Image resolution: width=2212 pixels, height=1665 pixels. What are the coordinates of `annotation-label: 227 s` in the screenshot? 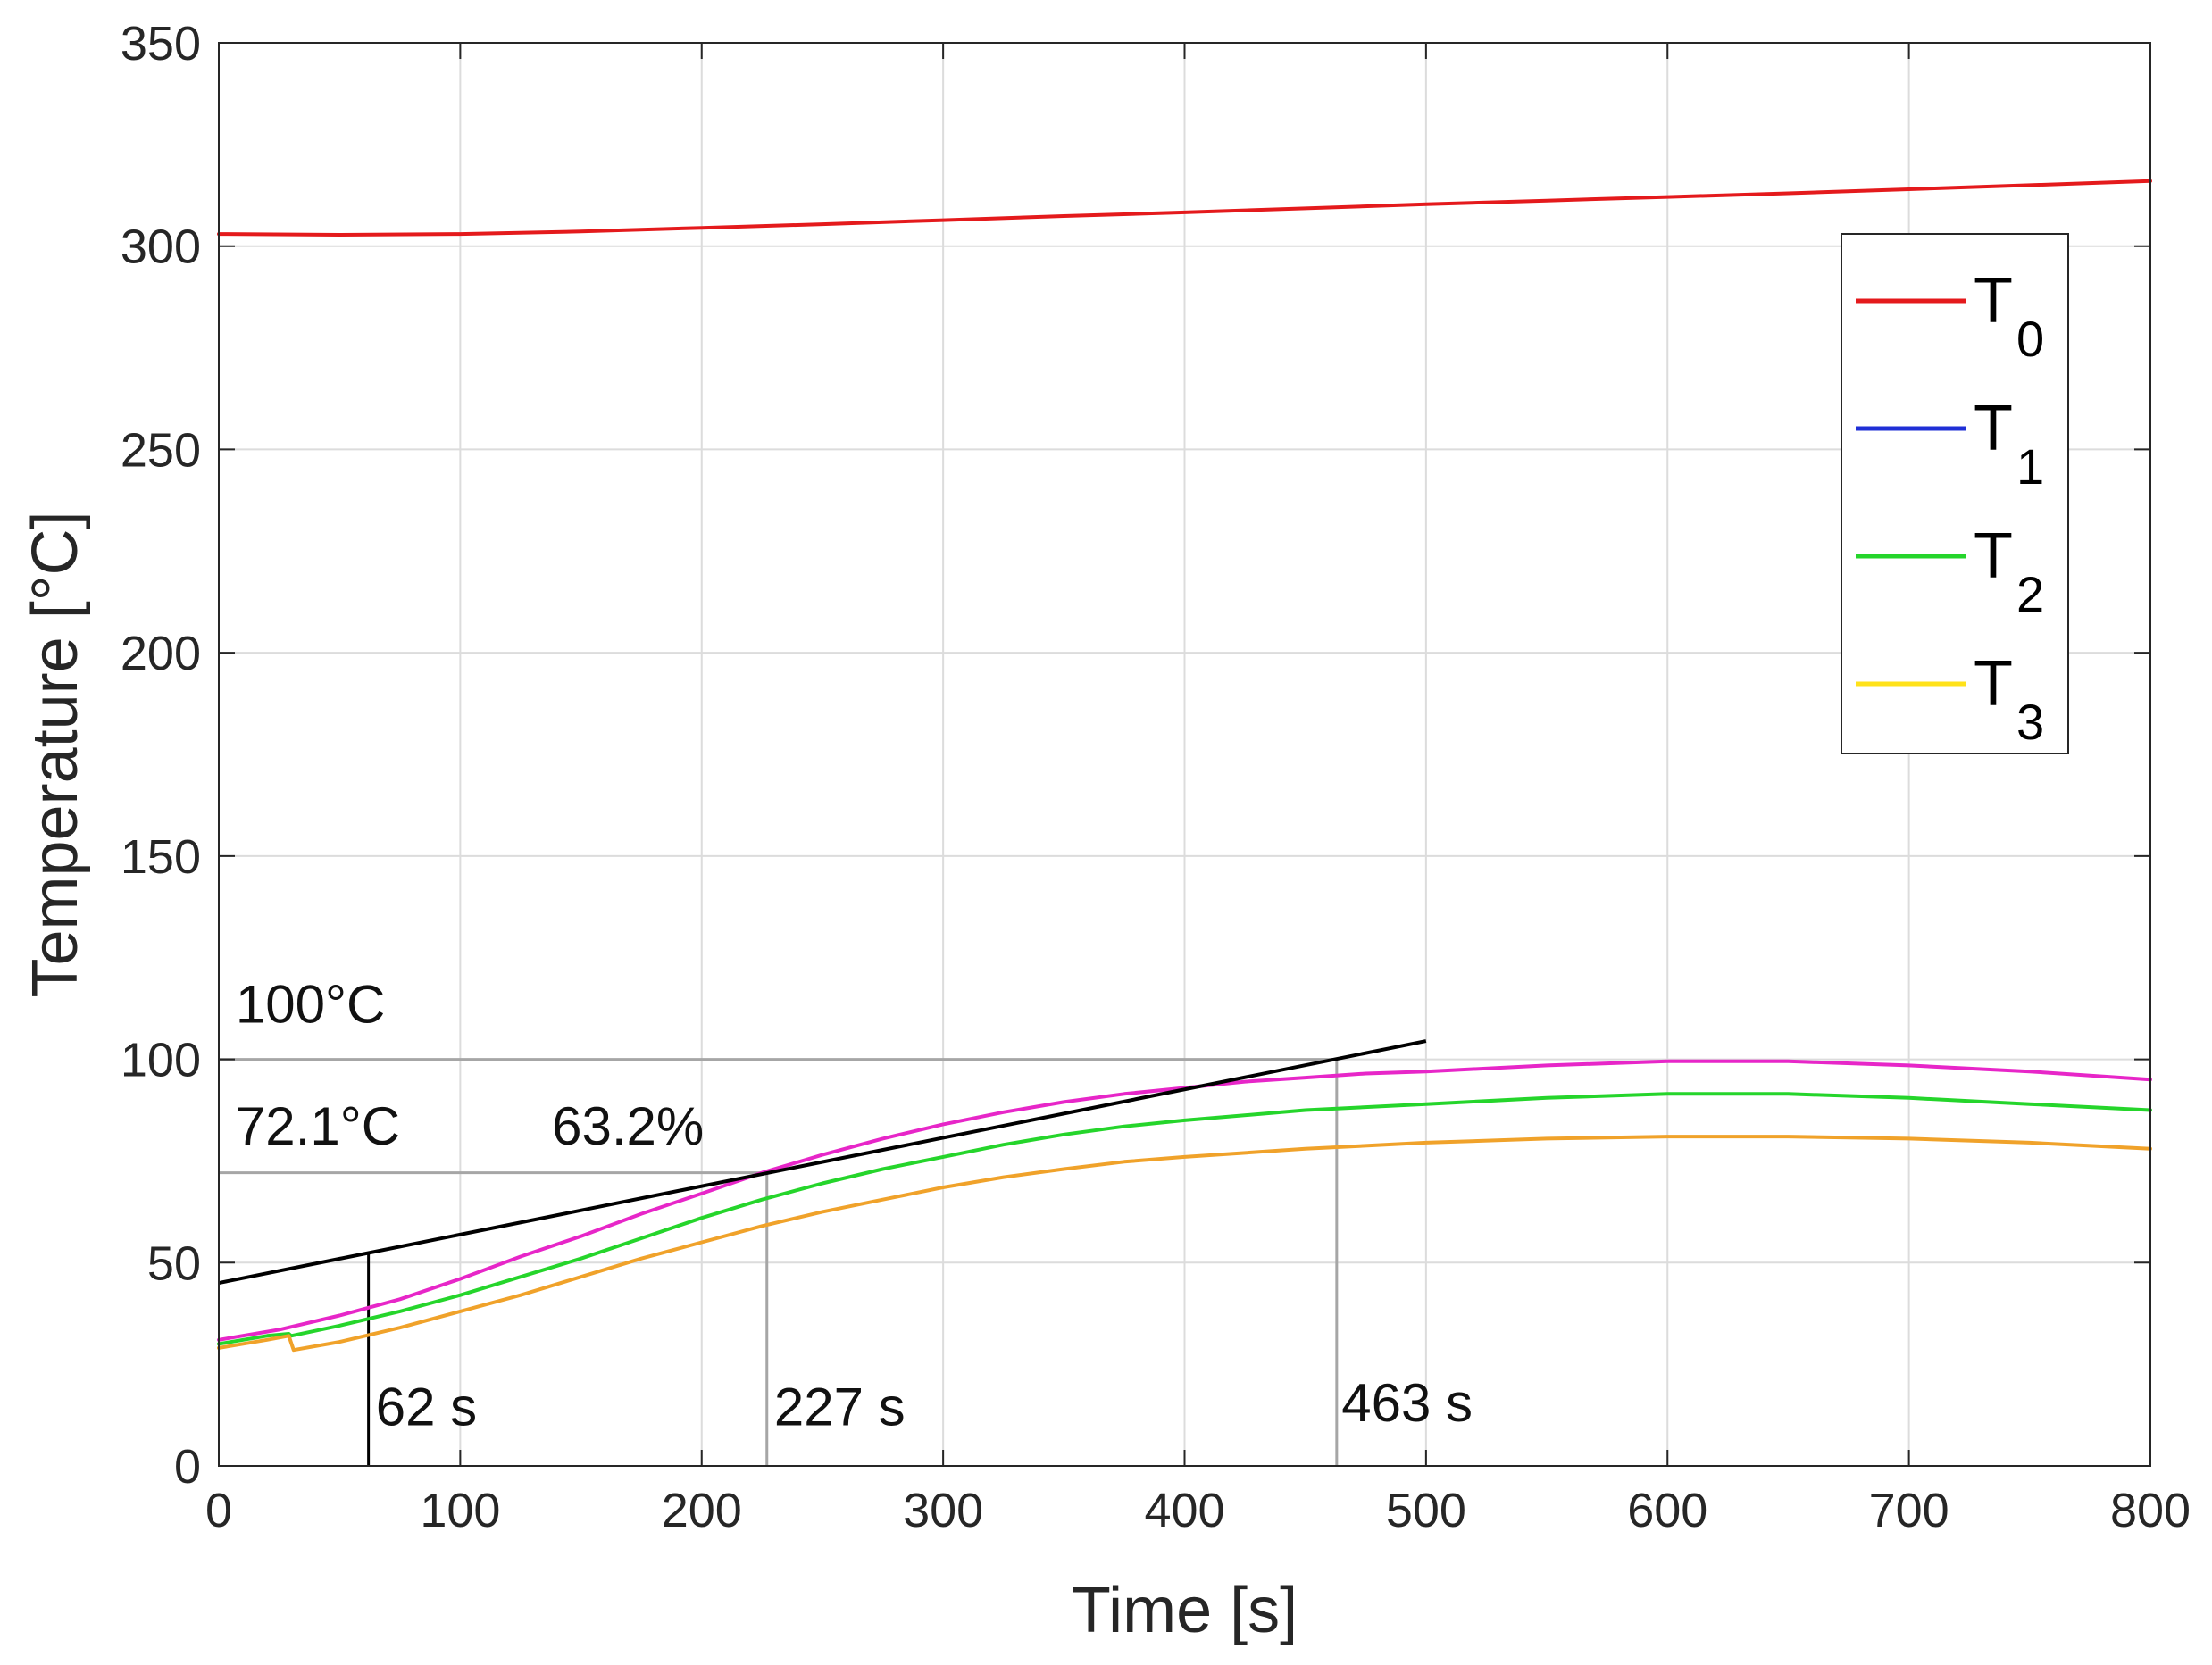 It's located at (840, 1406).